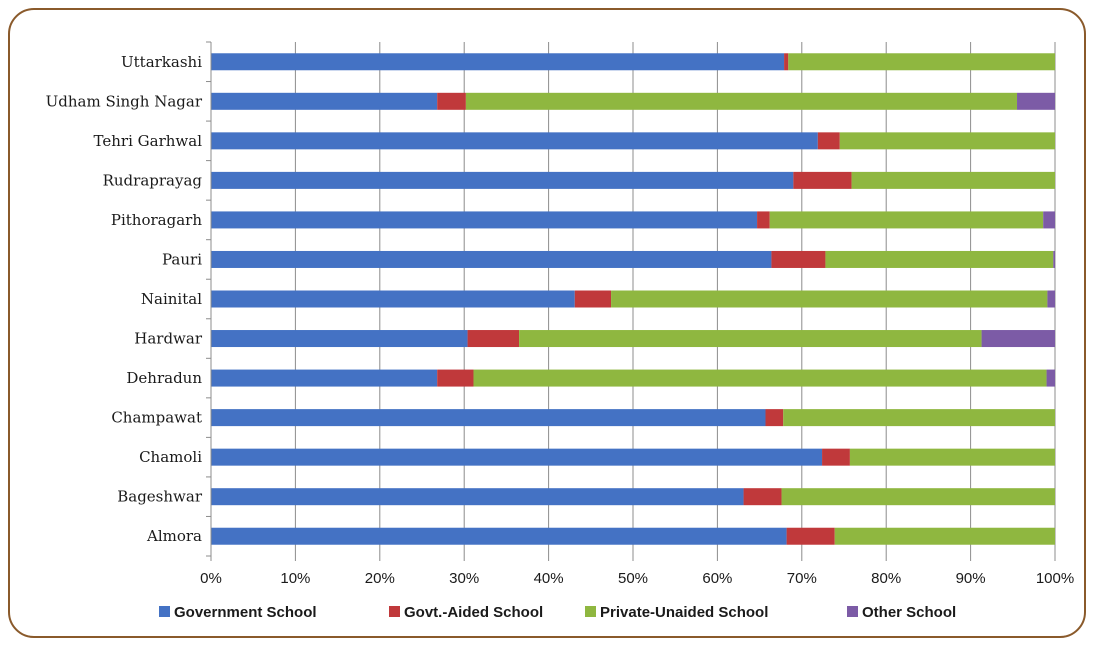 Image resolution: width=1096 pixels, height=648 pixels. What do you see at coordinates (380, 578) in the screenshot?
I see `x-tick-label: 20%` at bounding box center [380, 578].